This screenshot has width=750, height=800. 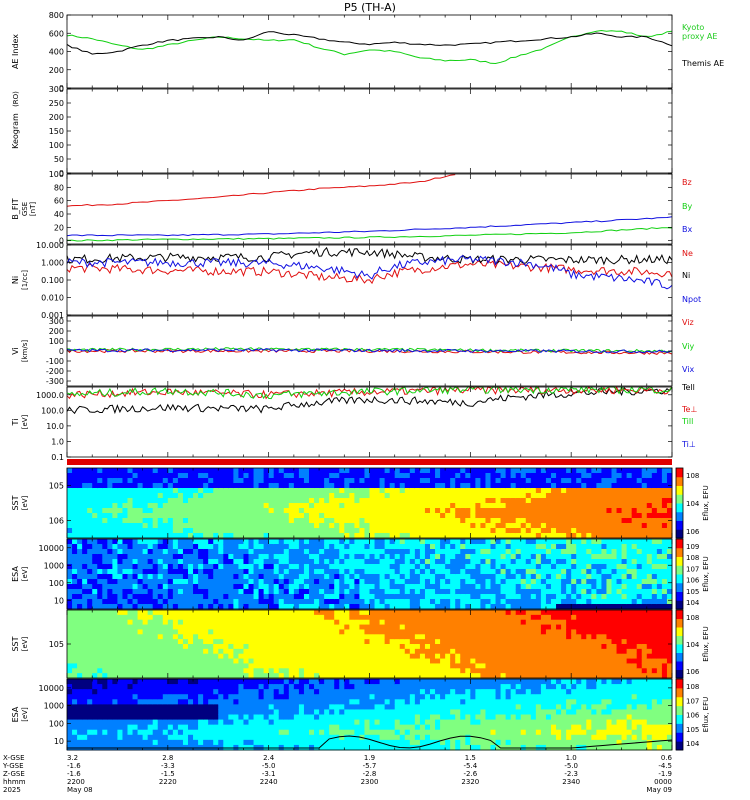 What do you see at coordinates (369, 256) in the screenshot?
I see `series-line-ni` at bounding box center [369, 256].